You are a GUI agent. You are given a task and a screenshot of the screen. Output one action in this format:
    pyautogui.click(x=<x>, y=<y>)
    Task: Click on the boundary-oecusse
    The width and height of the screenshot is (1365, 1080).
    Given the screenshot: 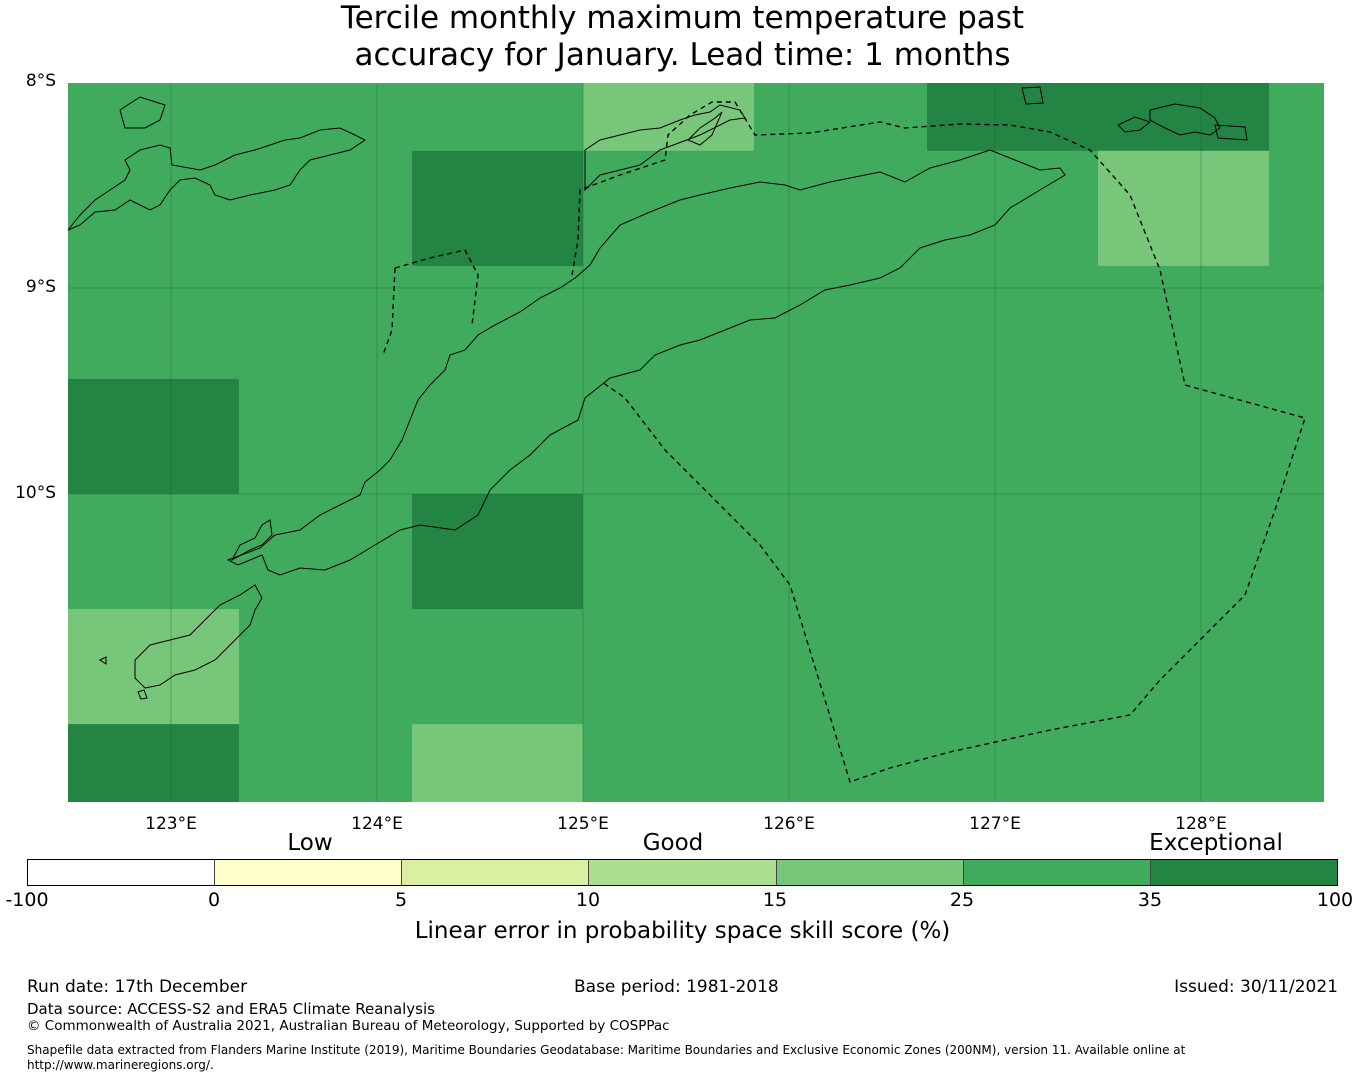 What is the action you would take?
    pyautogui.click(x=430, y=302)
    